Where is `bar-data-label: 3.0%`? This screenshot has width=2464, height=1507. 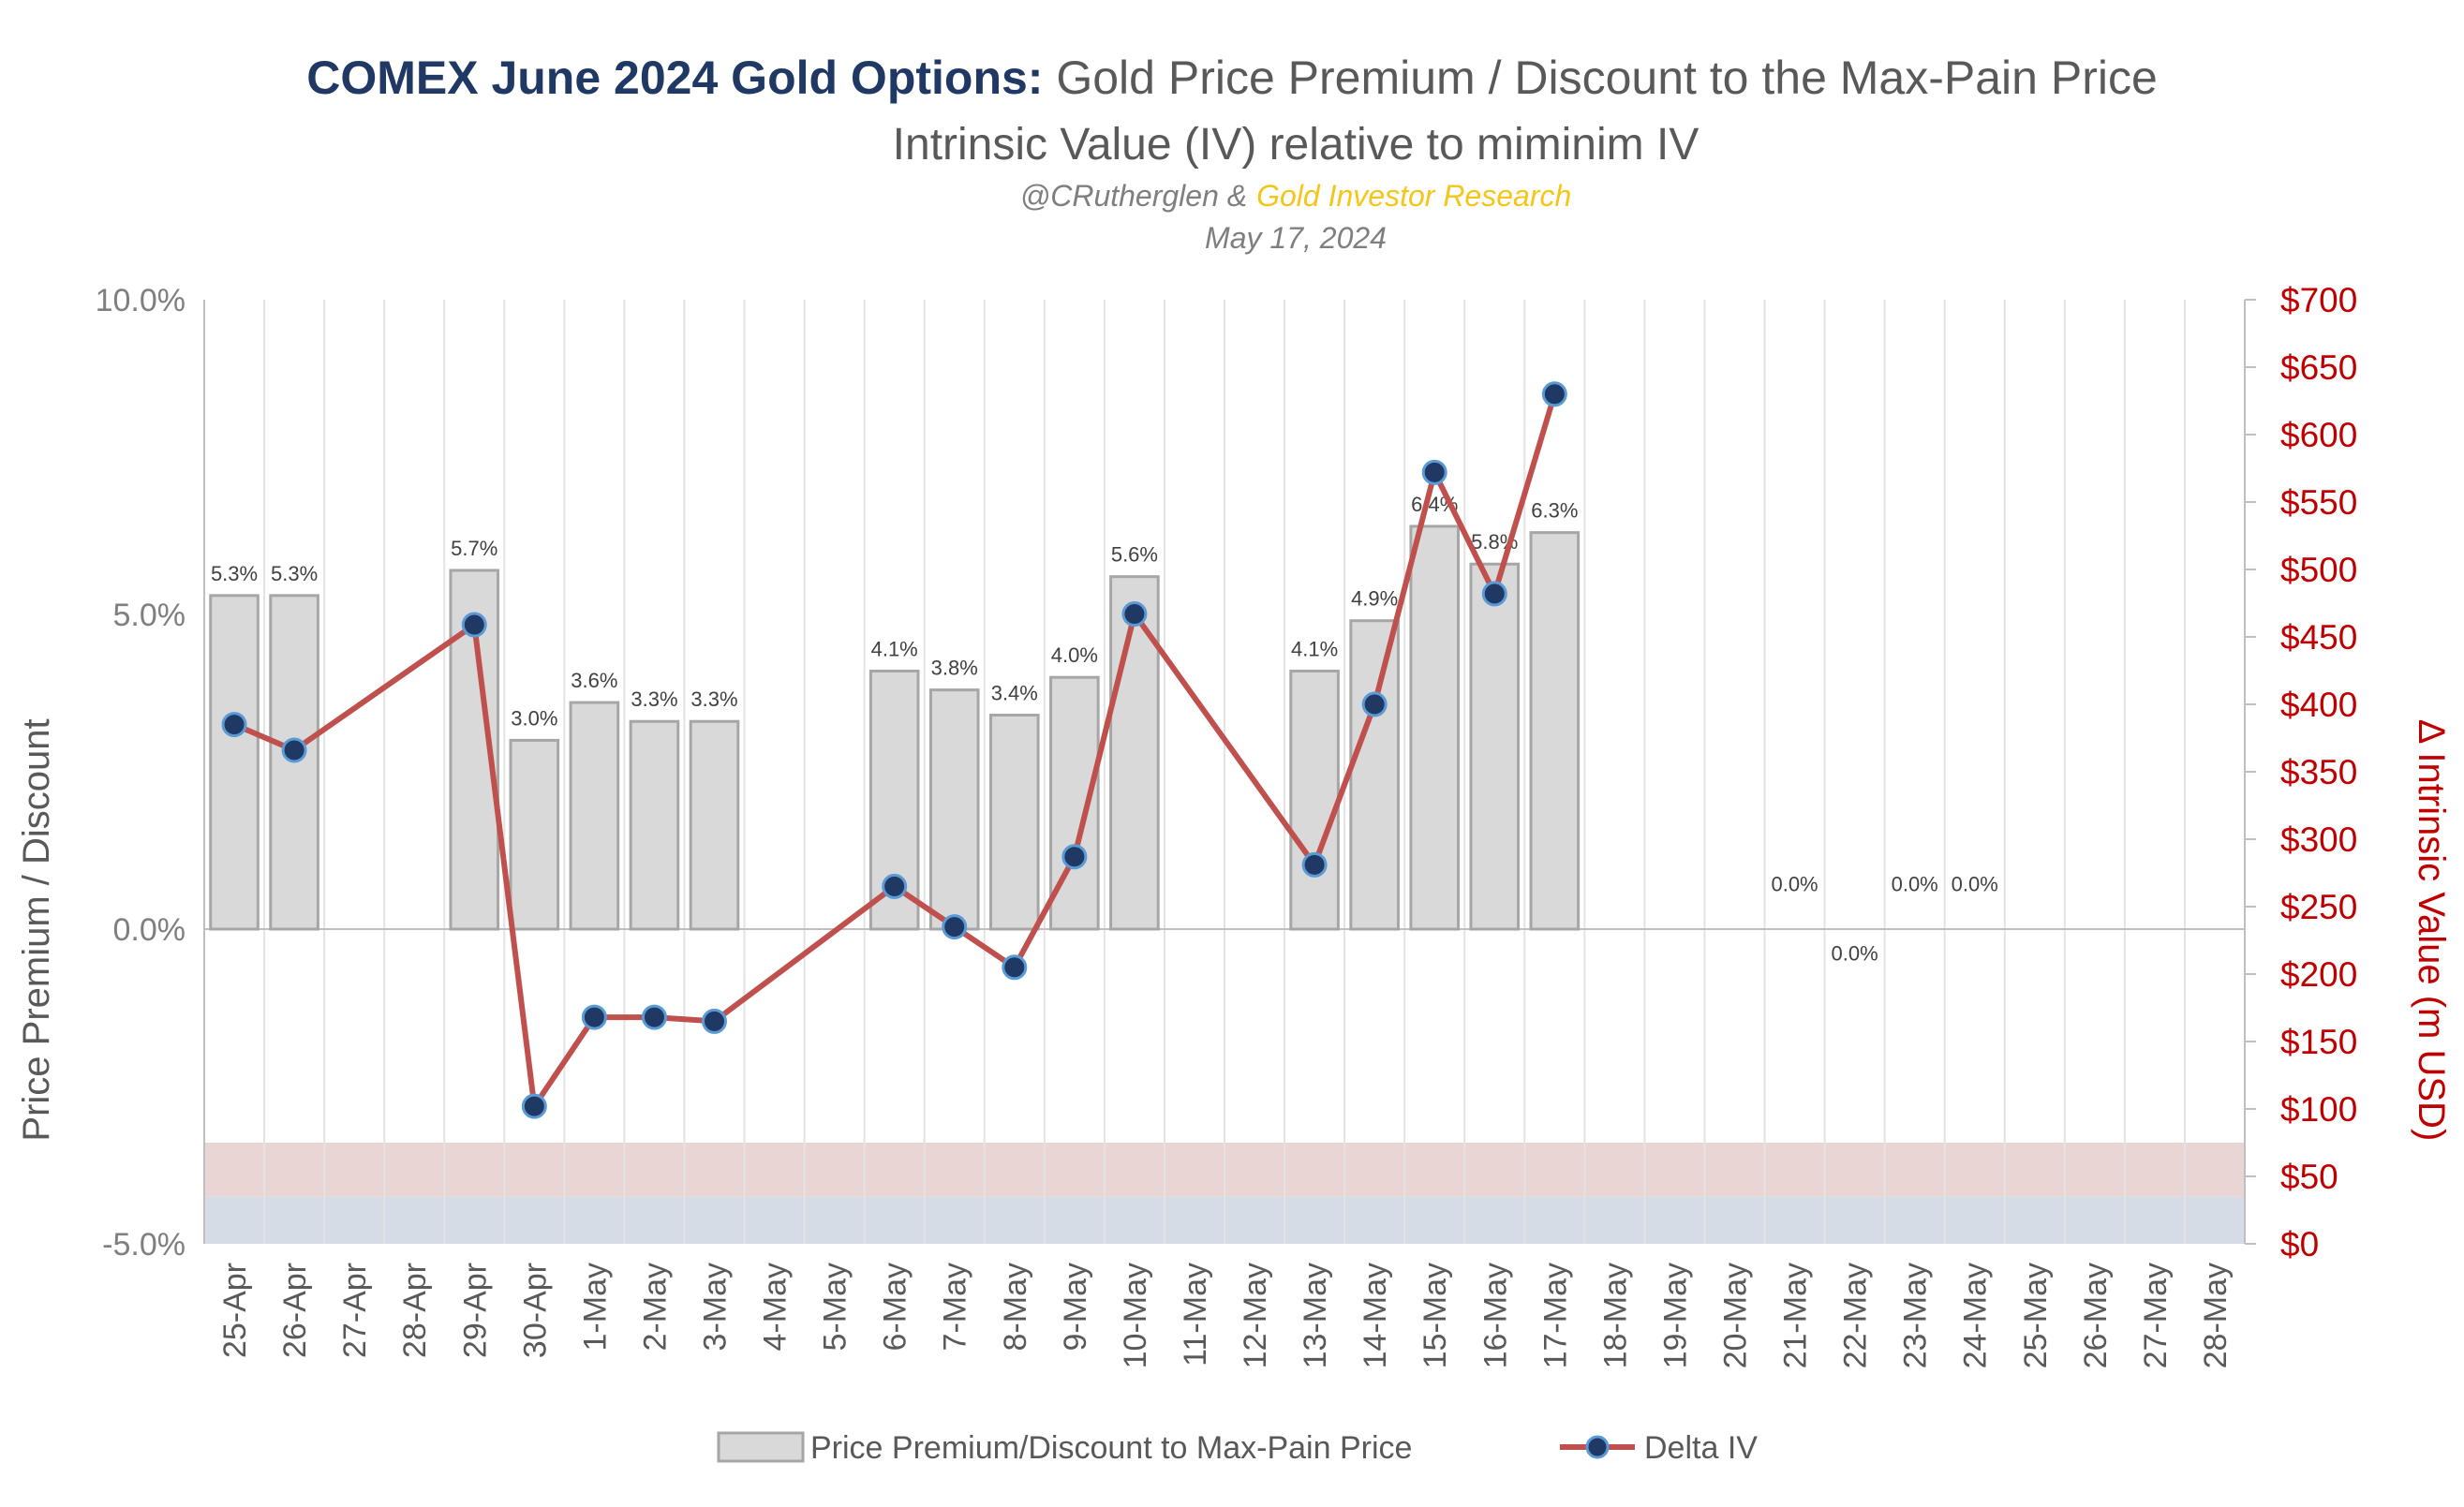
bar-data-label: 3.0% is located at coordinates (534, 718).